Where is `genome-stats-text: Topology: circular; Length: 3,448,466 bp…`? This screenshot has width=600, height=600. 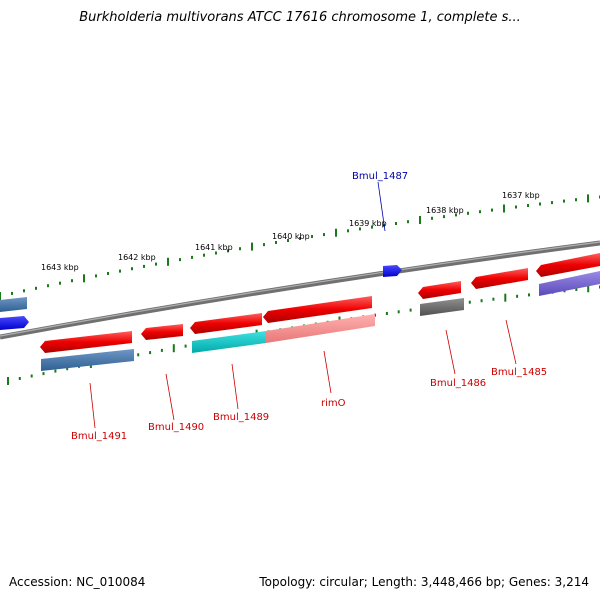
genome-stats-text: Topology: circular; Length: 3,448,466 bp… is located at coordinates (424, 582).